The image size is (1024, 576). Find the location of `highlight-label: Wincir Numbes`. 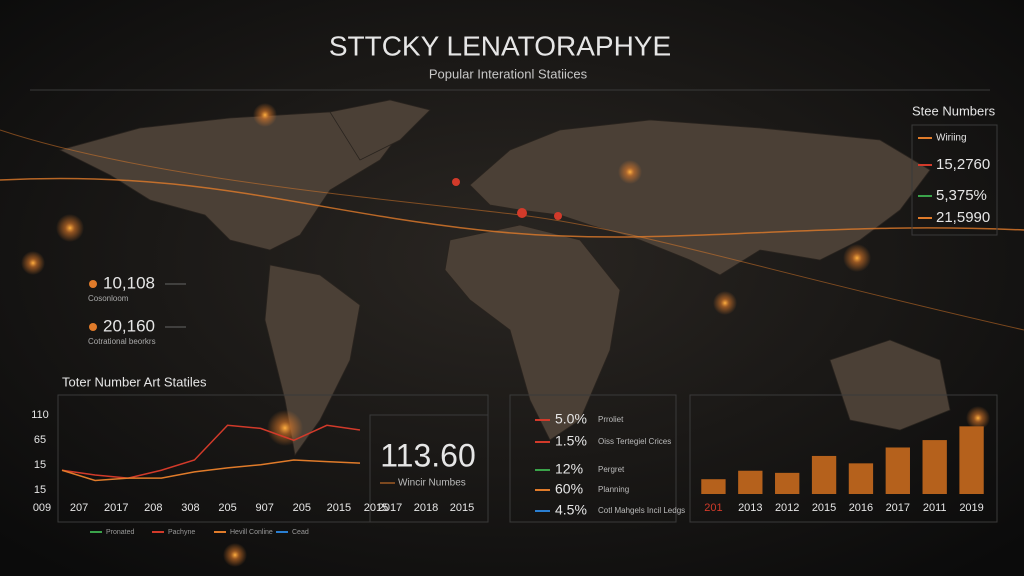

highlight-label: Wincir Numbes is located at coordinates (432, 483).